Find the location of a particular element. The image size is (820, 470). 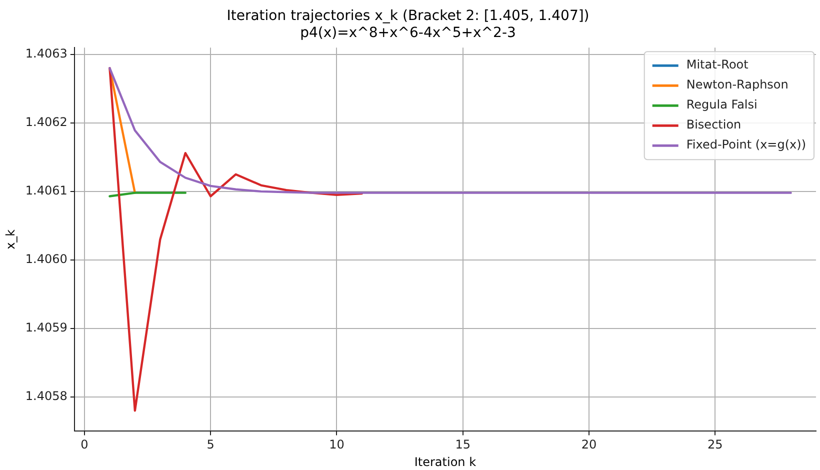

chart-subtitle: p4(x)=x^8+x^6-4x^5+x^2-3 is located at coordinates (408, 32).